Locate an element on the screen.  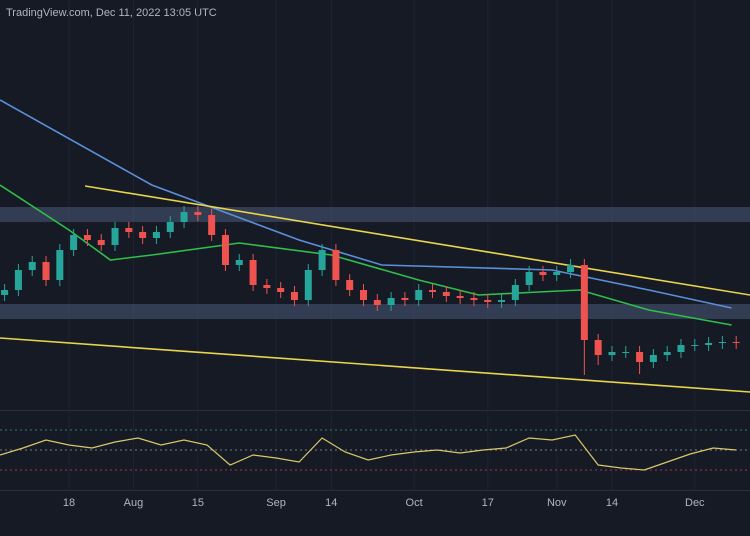
rsi-line is located at coordinates (368, 452).